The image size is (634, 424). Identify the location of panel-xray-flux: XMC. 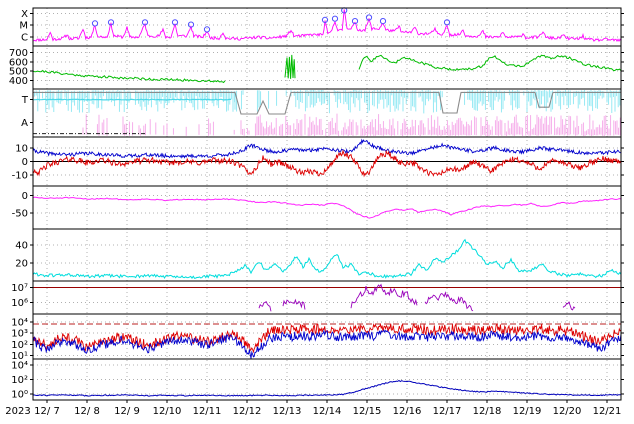
(321, 27).